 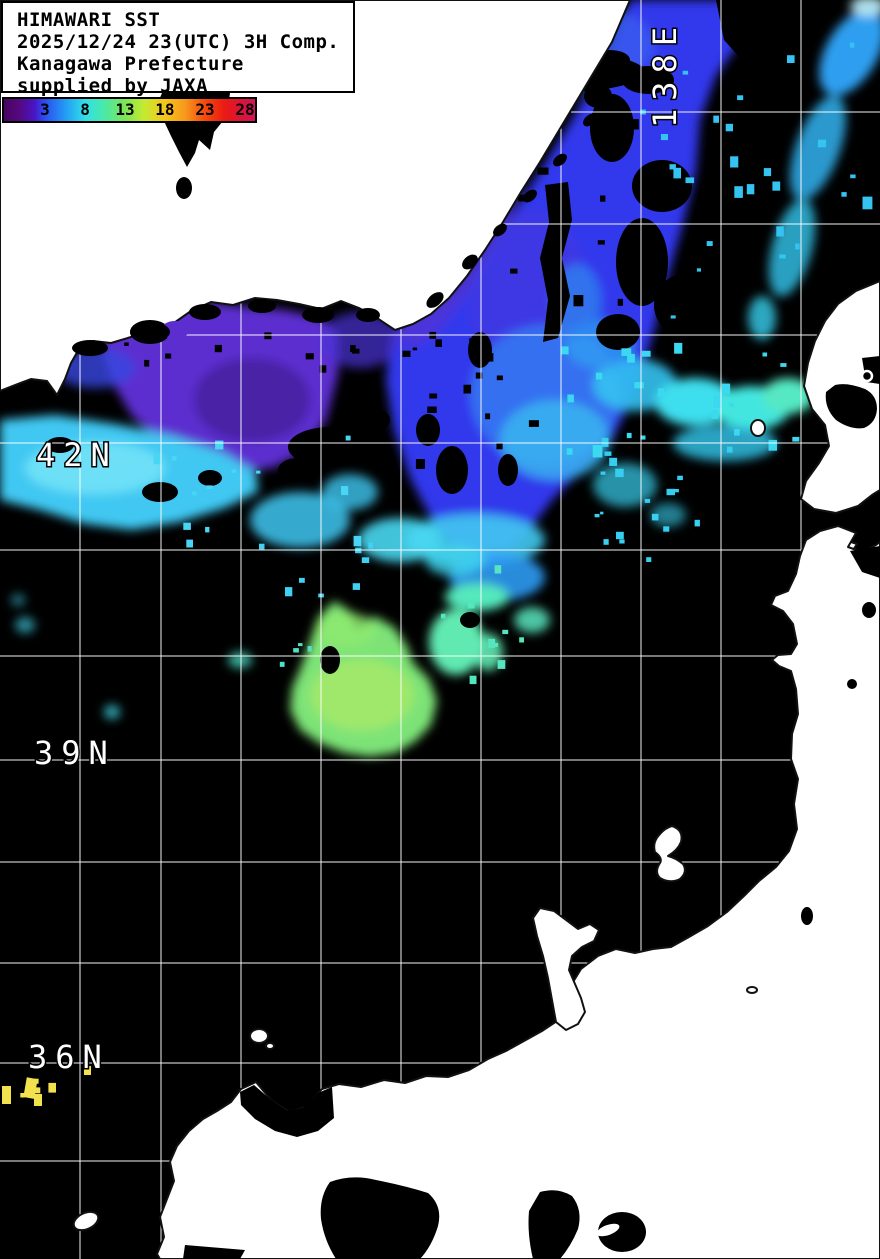 I want to click on colorbar: 3 8 13 18 23 28, so click(x=129, y=110).